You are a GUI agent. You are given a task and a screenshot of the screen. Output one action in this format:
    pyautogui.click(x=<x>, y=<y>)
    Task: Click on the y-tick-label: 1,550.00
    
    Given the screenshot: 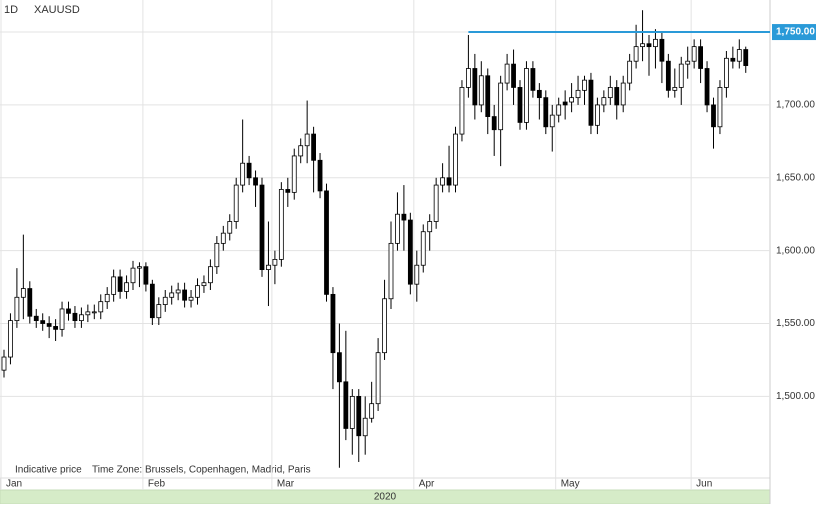 What is the action you would take?
    pyautogui.click(x=795, y=323)
    